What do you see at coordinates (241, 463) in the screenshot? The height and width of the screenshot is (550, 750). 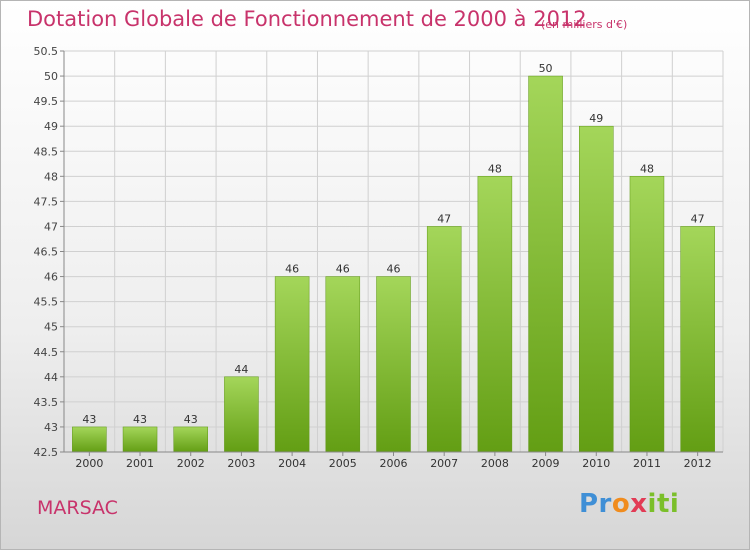 I see `x-tick-label: 2003` at bounding box center [241, 463].